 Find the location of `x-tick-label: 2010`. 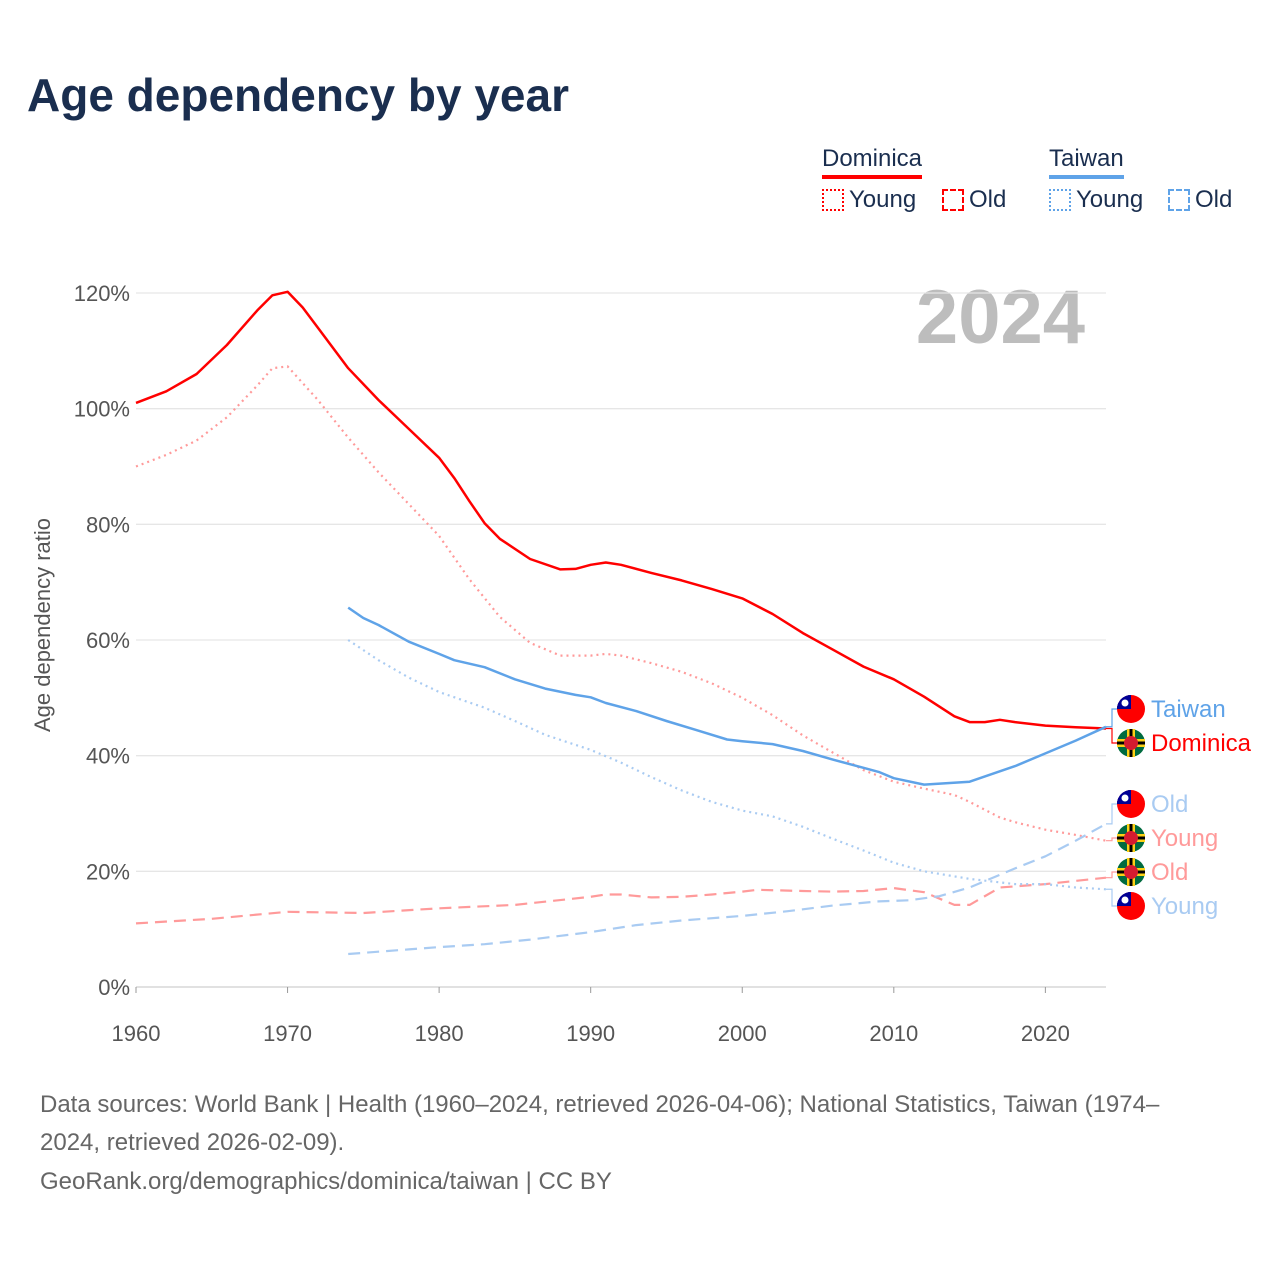

x-tick-label: 2010 is located at coordinates (893, 1033).